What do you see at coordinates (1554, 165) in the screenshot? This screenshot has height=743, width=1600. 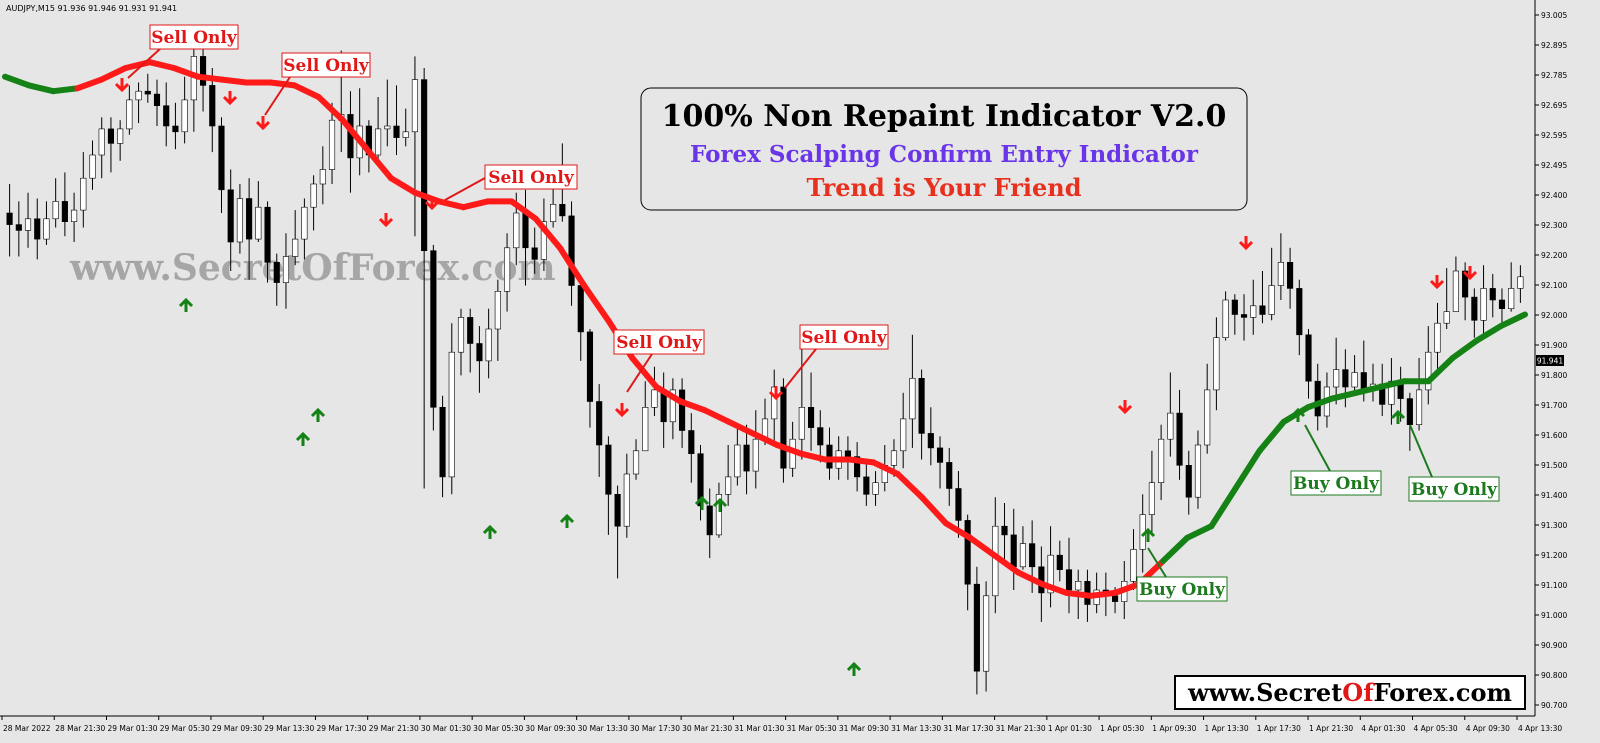 I see `y-tick-label: 92.495` at bounding box center [1554, 165].